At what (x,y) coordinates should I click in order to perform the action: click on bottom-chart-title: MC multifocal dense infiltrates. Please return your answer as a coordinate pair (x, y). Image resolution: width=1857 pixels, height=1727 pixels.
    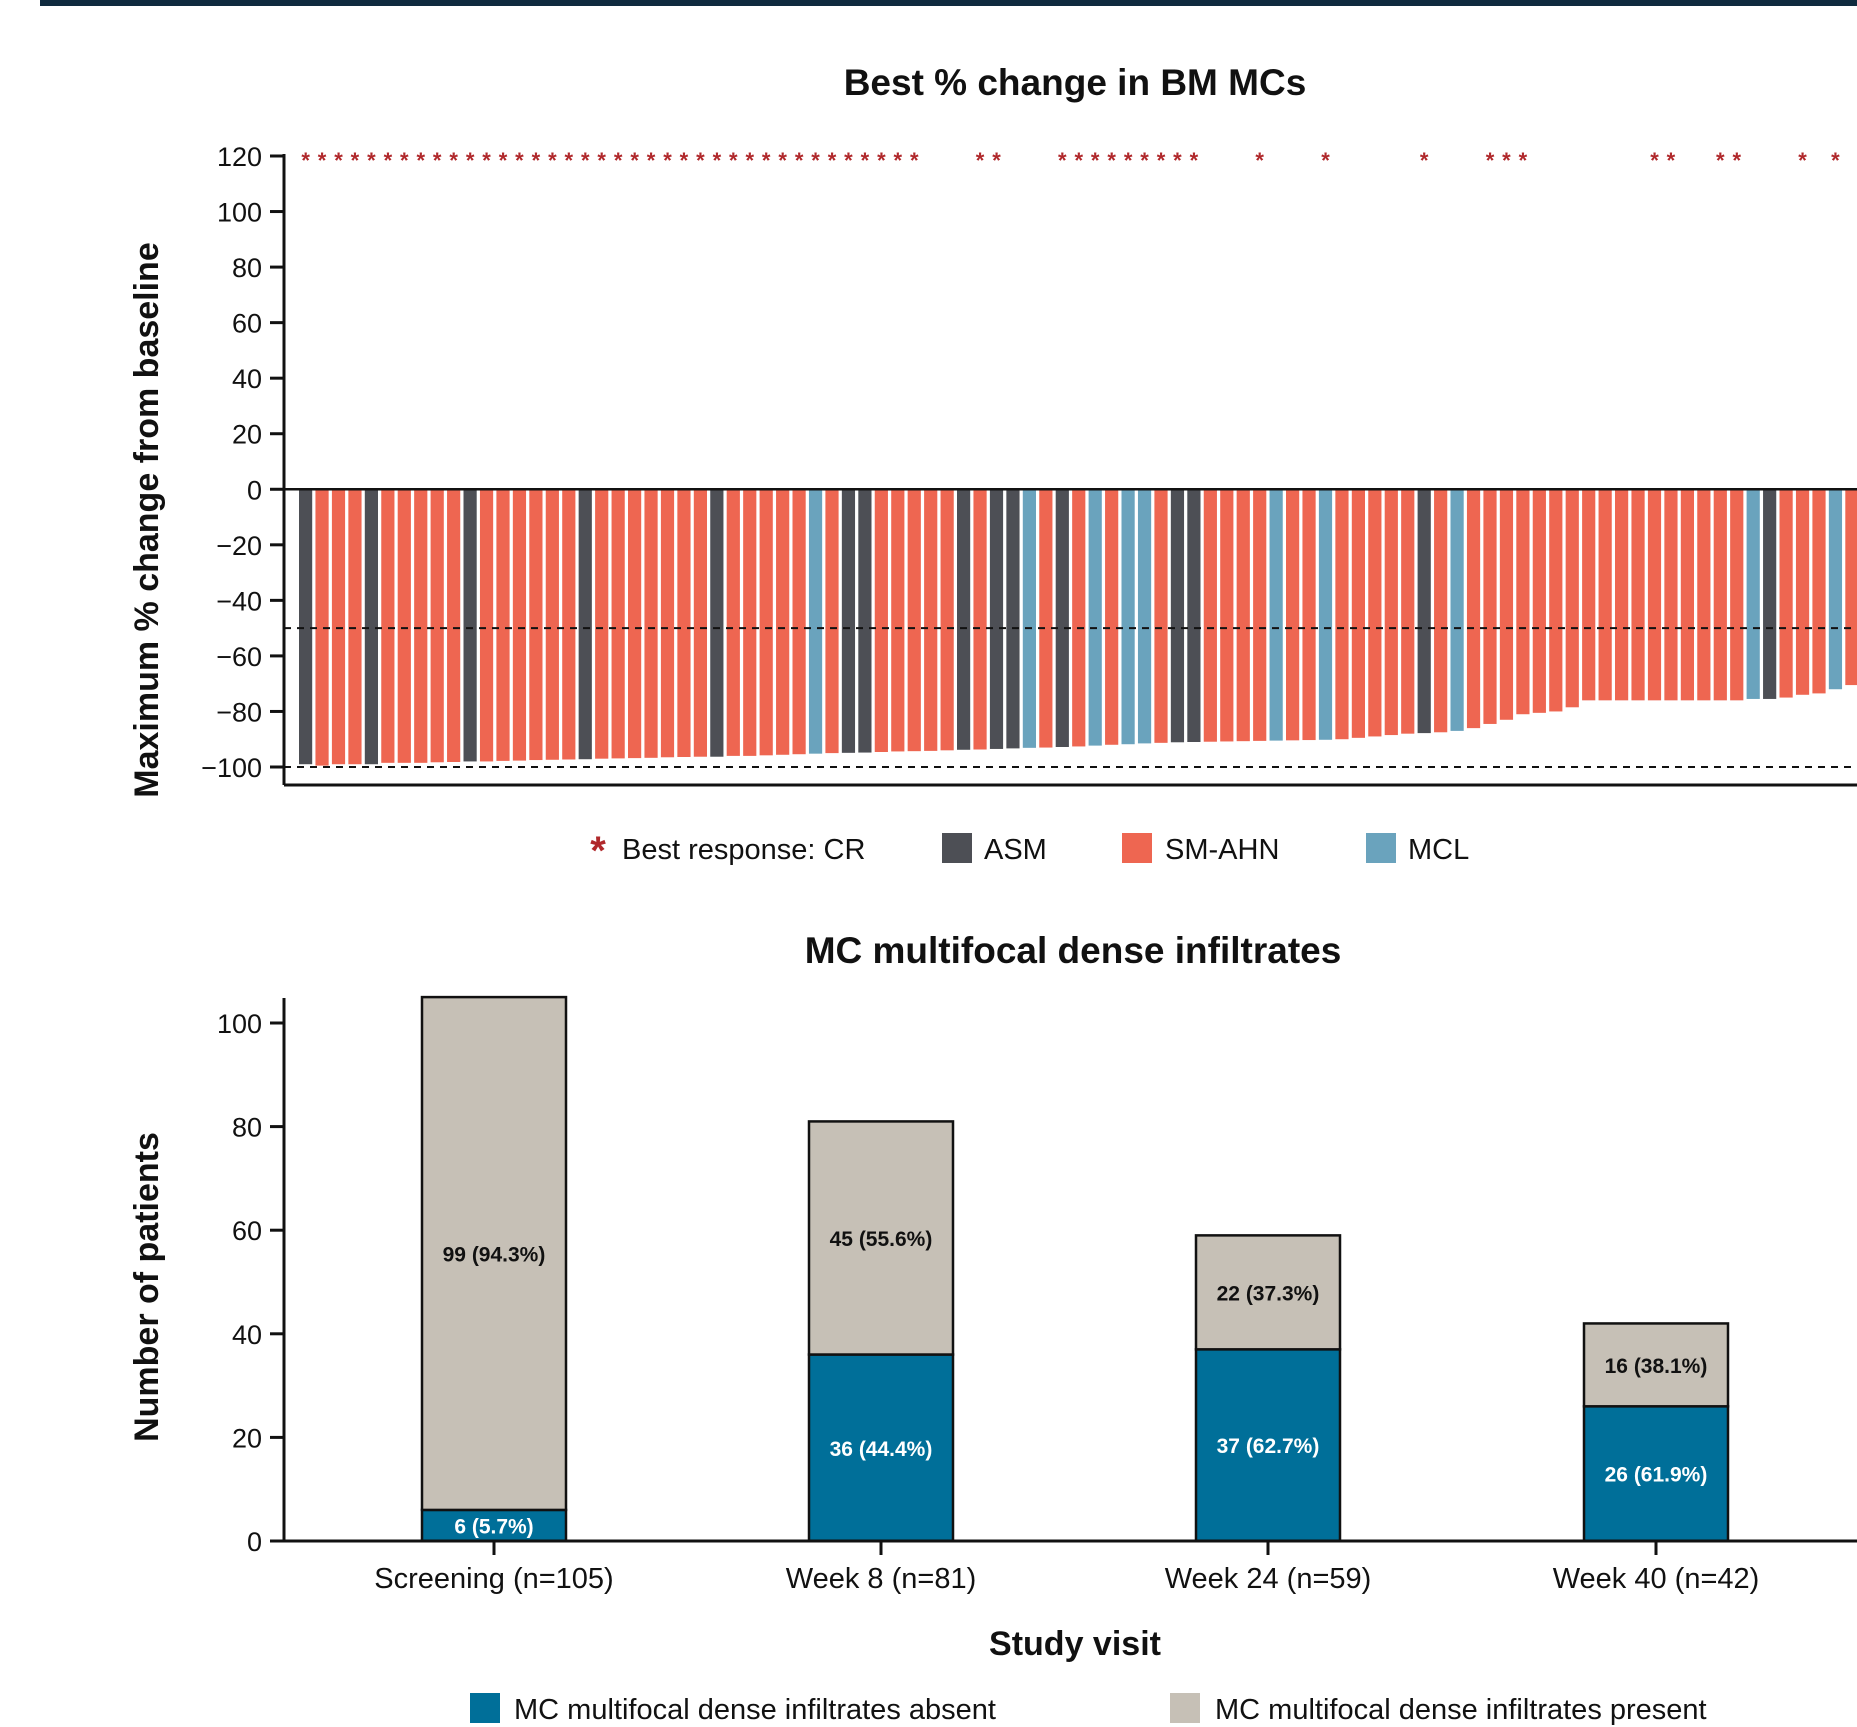
    Looking at the image, I should click on (1073, 950).